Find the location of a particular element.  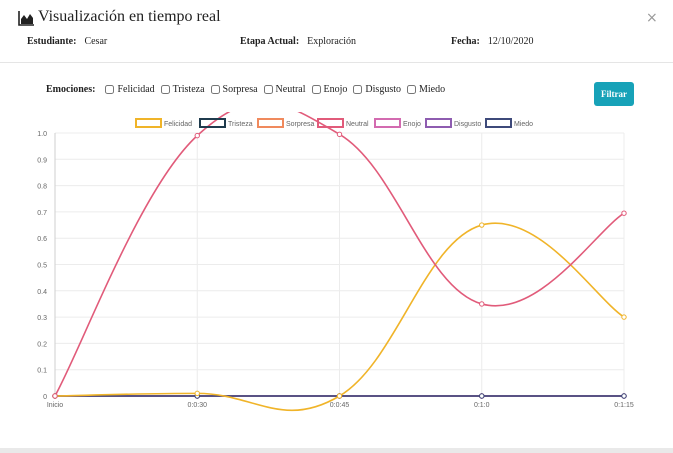

legend-label: Enojo is located at coordinates (412, 124).